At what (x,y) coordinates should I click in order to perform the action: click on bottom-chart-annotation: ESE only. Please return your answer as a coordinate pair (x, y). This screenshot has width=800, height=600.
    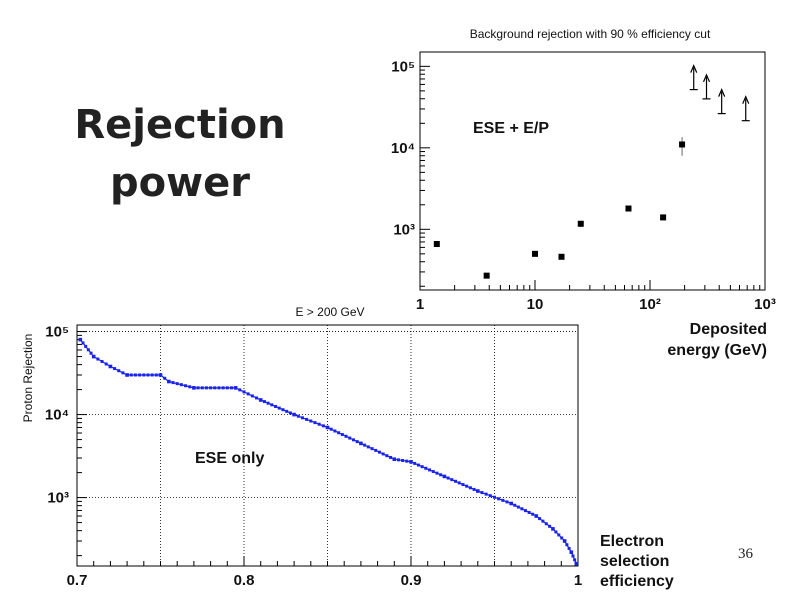
    Looking at the image, I should click on (229, 458).